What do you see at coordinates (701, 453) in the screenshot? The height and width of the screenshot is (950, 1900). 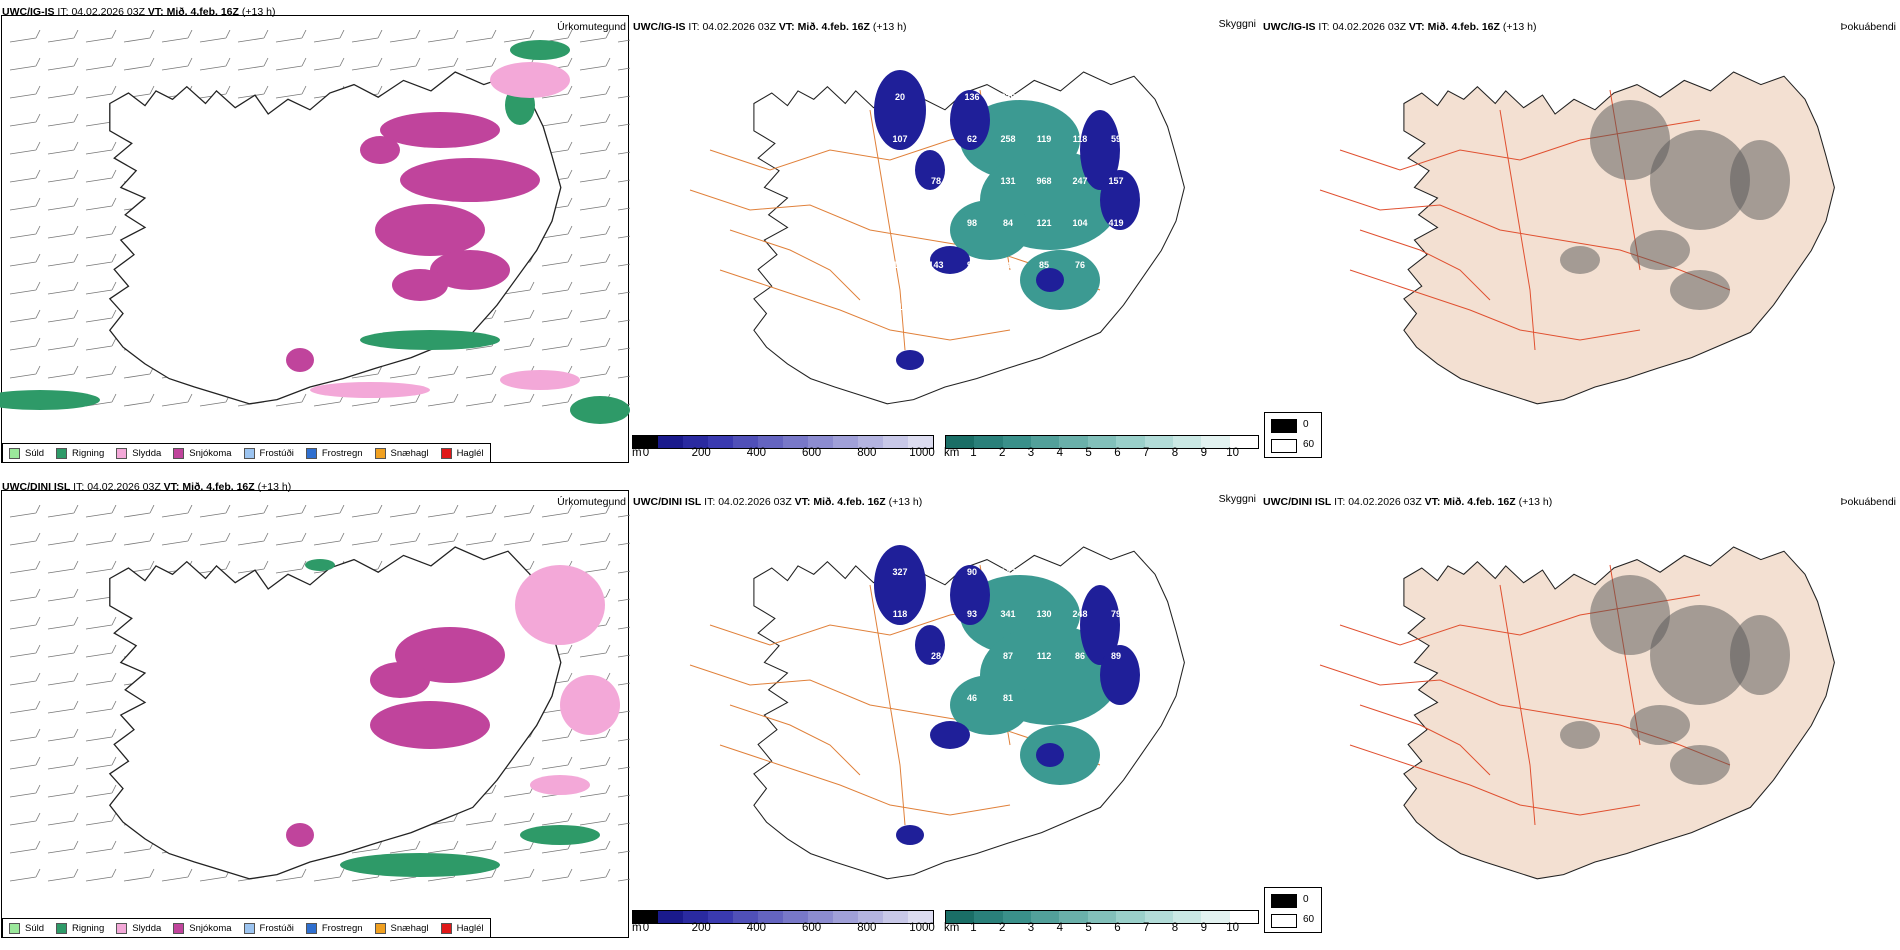 I see `cloud-base-tick: 200` at bounding box center [701, 453].